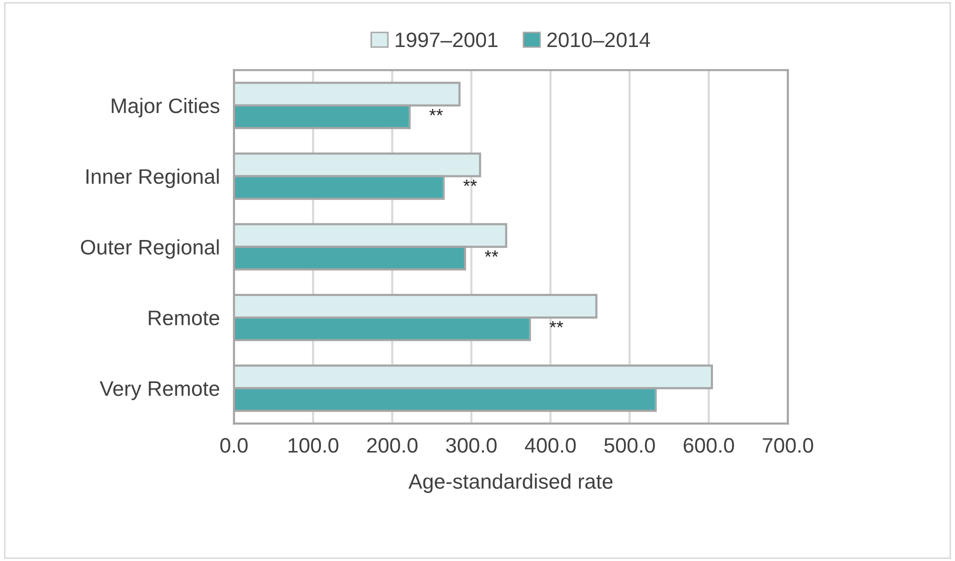  Describe the element at coordinates (152, 178) in the screenshot. I see `y-tick-label: Inner Regional` at that location.